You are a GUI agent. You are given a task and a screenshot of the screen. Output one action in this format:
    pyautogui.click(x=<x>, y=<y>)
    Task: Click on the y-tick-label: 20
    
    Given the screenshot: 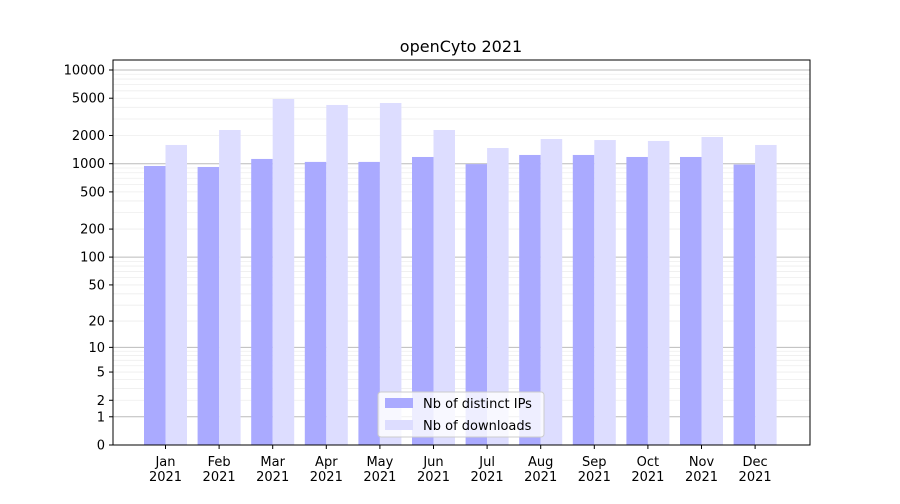 What is the action you would take?
    pyautogui.click(x=96, y=322)
    